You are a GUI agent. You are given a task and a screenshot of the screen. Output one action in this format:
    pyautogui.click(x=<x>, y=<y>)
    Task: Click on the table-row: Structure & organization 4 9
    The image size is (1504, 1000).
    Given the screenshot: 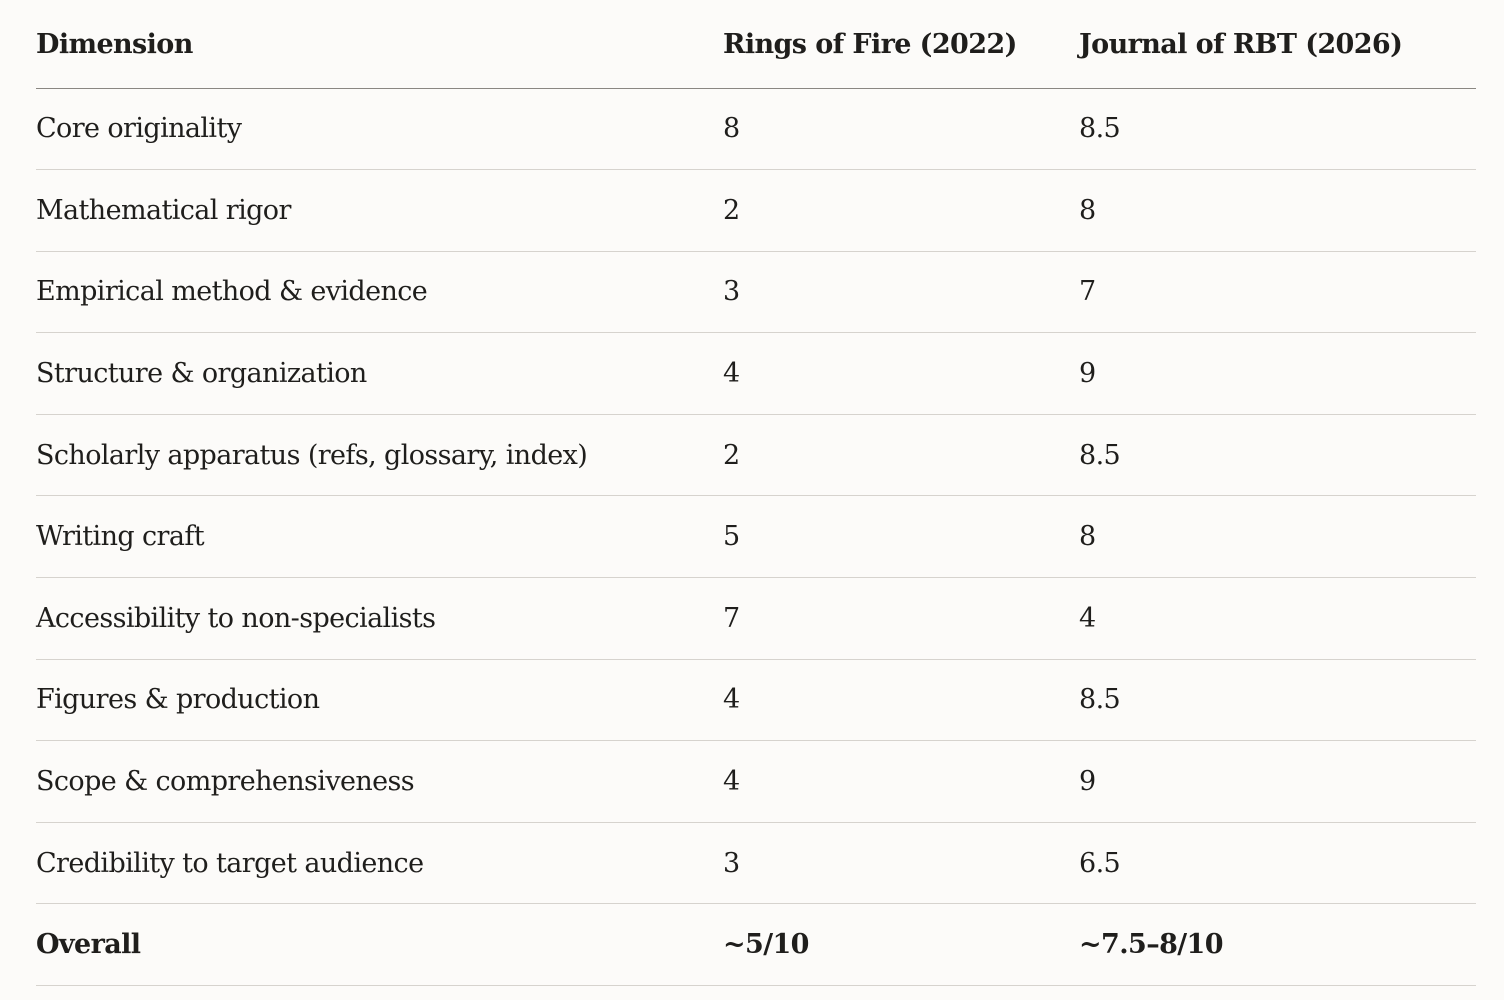 What is the action you would take?
    pyautogui.click(x=756, y=373)
    